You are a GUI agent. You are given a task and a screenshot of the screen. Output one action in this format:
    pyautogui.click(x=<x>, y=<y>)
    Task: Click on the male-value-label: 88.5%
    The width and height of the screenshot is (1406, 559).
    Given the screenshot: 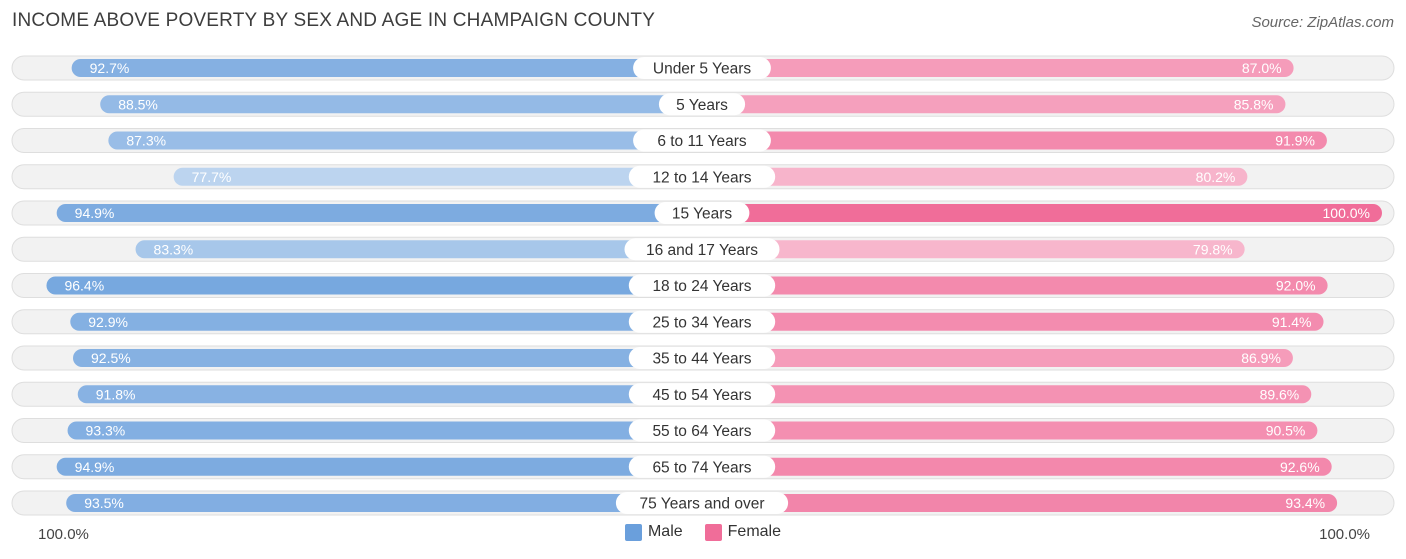 What is the action you would take?
    pyautogui.click(x=138, y=104)
    